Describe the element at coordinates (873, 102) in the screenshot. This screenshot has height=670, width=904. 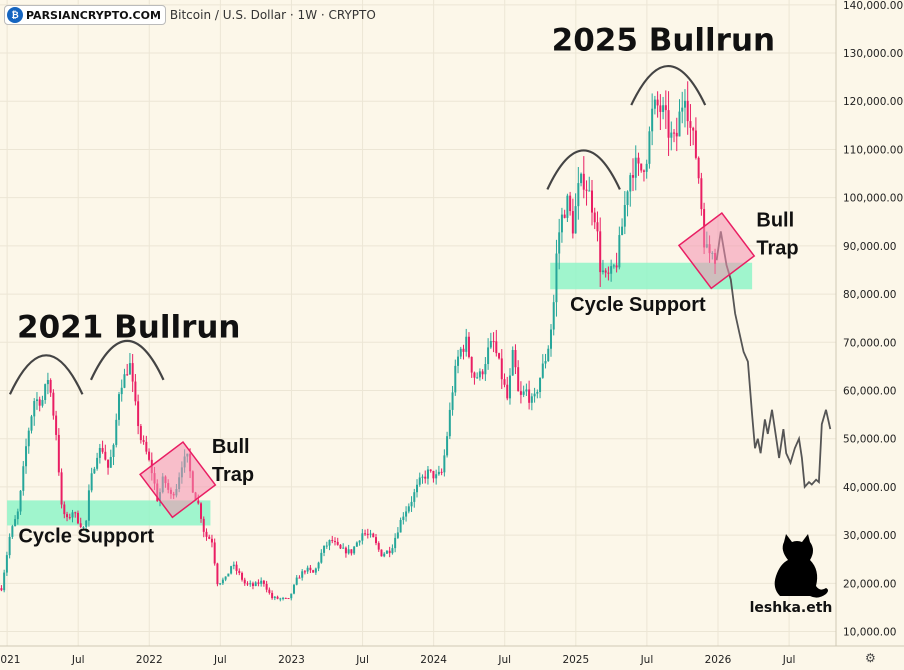
I see `y-tick-label: 120,000.00` at that location.